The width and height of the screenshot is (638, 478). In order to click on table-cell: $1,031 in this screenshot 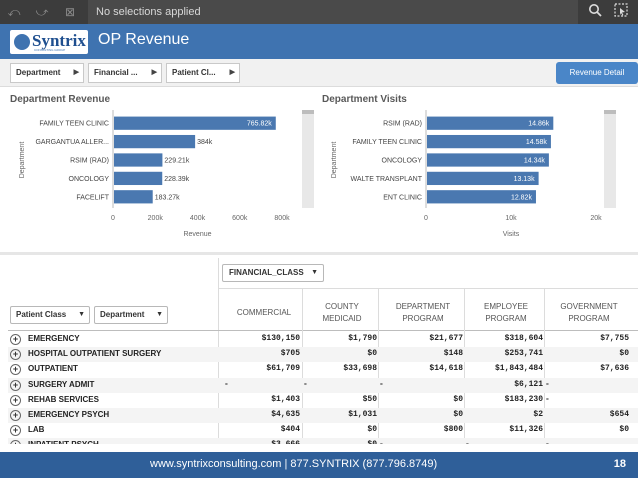, I will do `click(362, 414)`.